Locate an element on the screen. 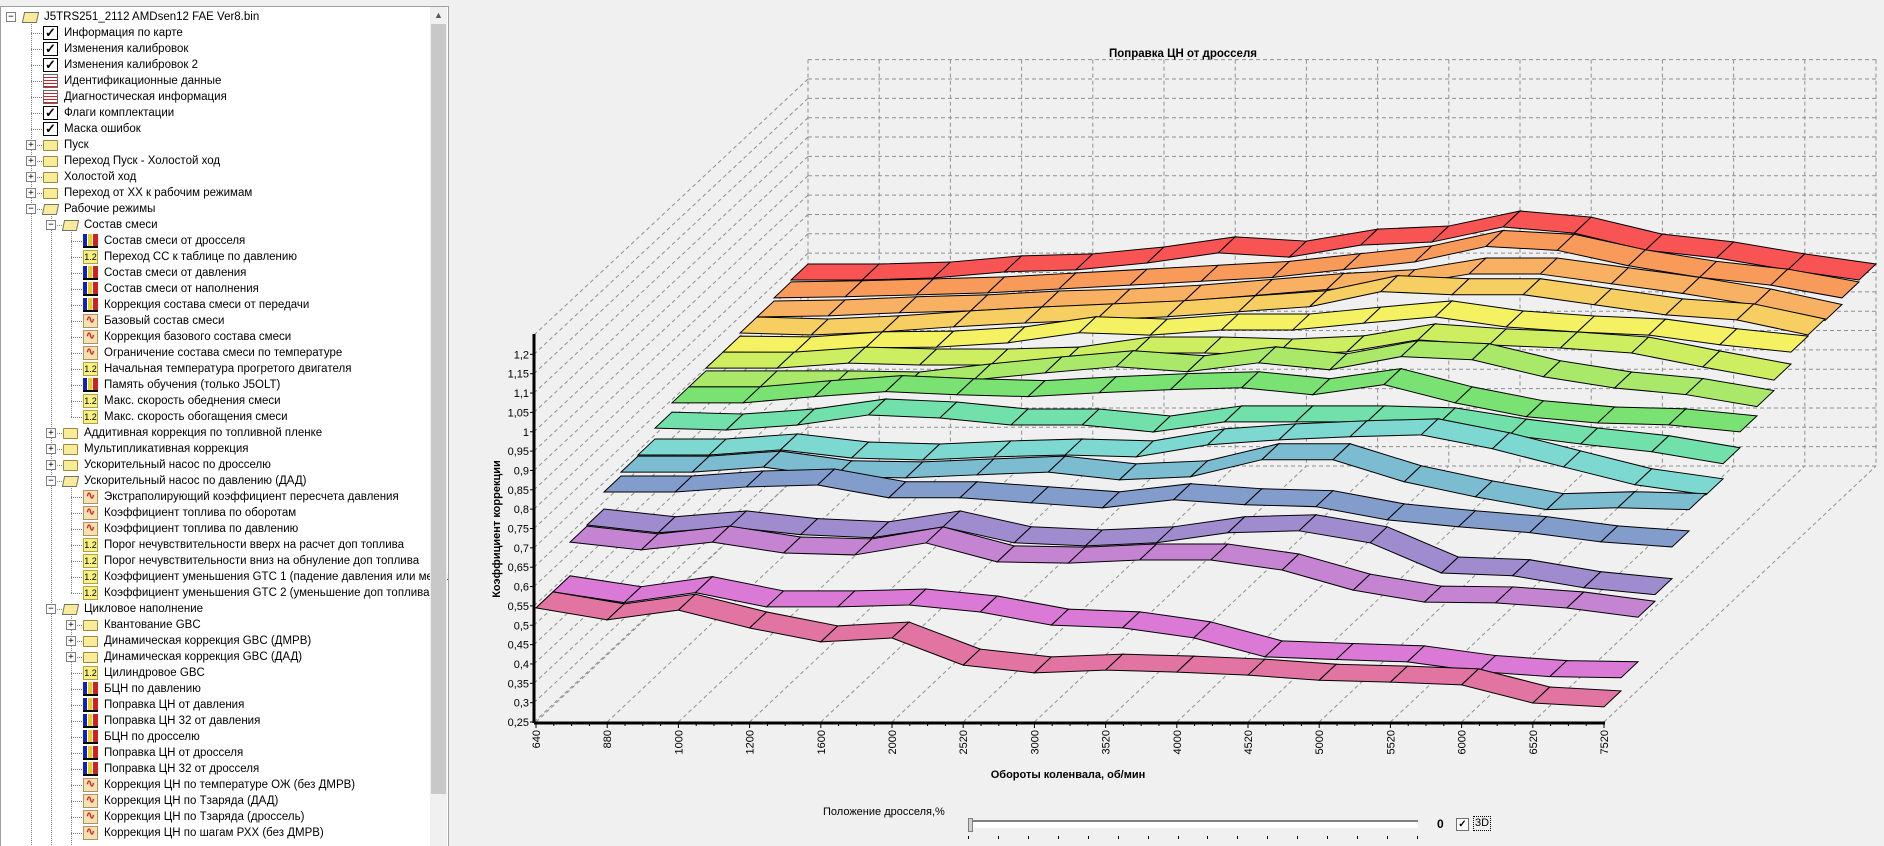 Image resolution: width=1884 pixels, height=846 pixels. tree-item: + Динамическая коррекция GBC (ДАД) is located at coordinates (215, 657).